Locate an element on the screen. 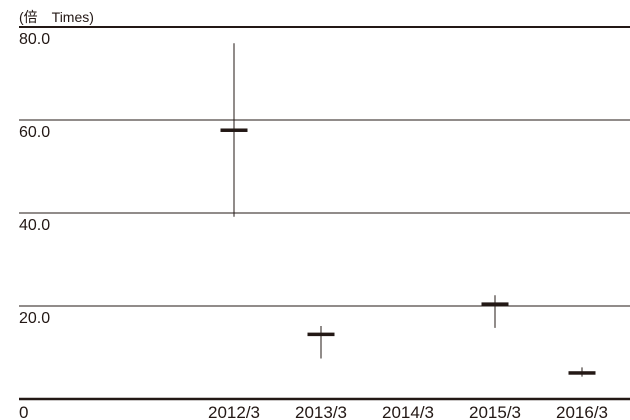 Image resolution: width=630 pixels, height=420 pixels. x-tick-label: 2016/3 is located at coordinates (582, 411).